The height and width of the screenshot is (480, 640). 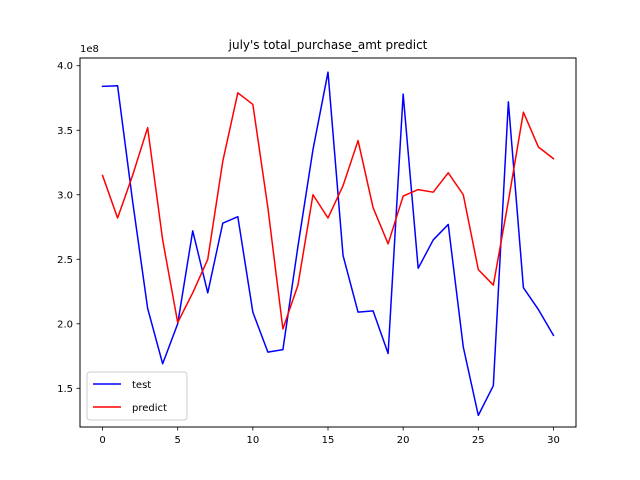 I want to click on x-axis-ticks: 0 5 10 15 20 25 30, so click(x=329, y=436).